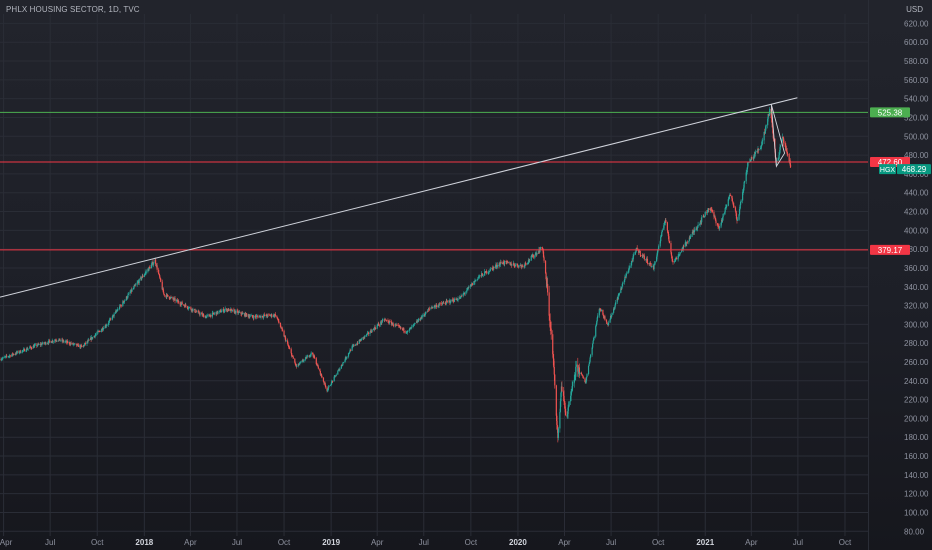  Describe the element at coordinates (778, 136) in the screenshot. I see `triangle-pattern` at that location.